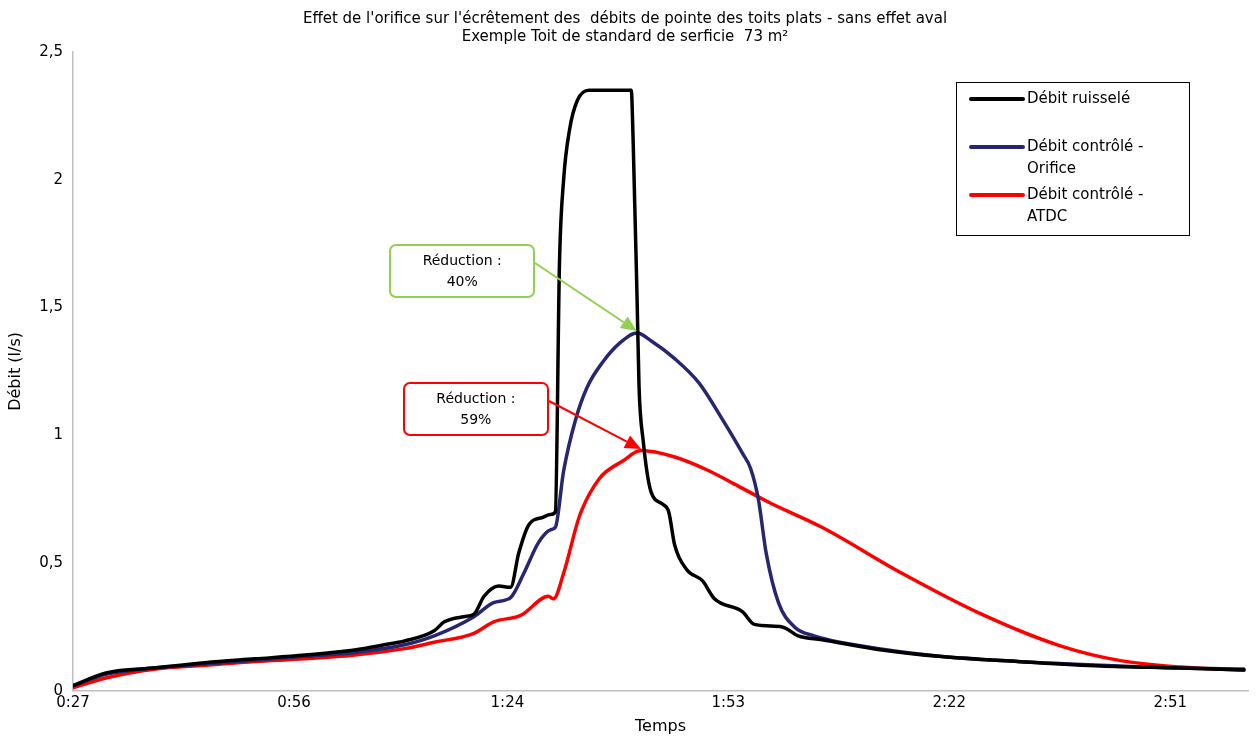 The image size is (1258, 742). I want to click on x-axis-title: Temps, so click(660, 725).